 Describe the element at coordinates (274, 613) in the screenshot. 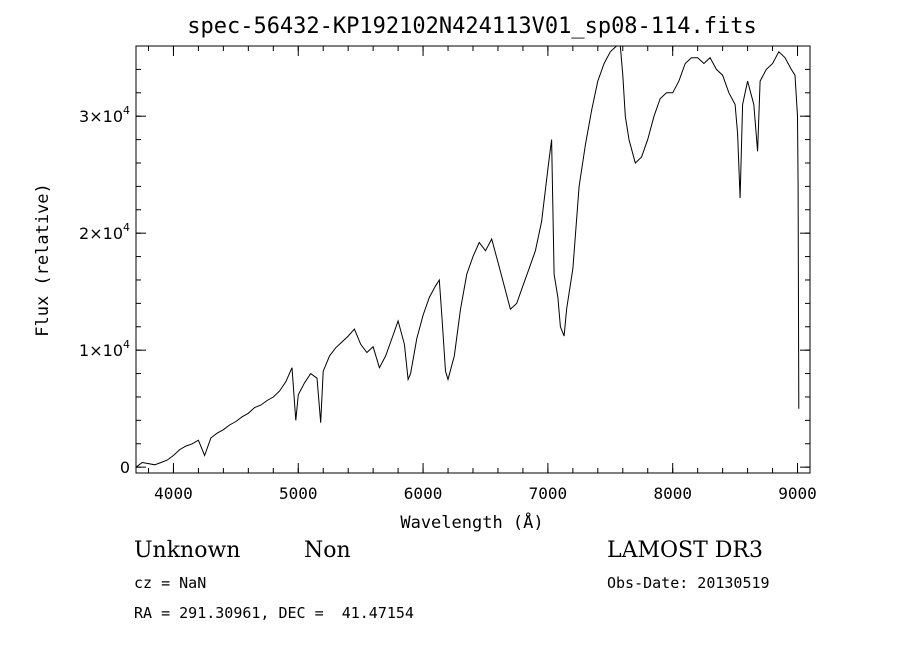

I see `coordinates-readout: RA = 291.30961, DEC = 41.47154` at that location.